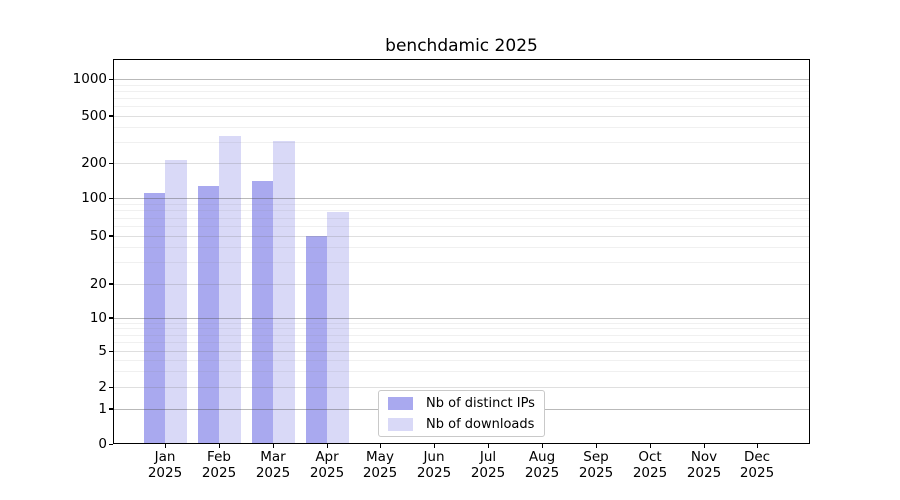  Describe the element at coordinates (400, 403) in the screenshot. I see `legend-swatch-distinct-ips` at that location.